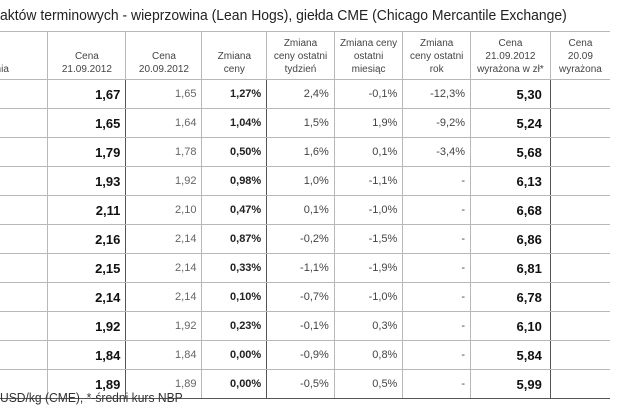 This screenshot has height=413, width=620. Describe the element at coordinates (579, 55) in the screenshot. I see `header-price-pln-20: Cena 20.09 wyrażona` at that location.